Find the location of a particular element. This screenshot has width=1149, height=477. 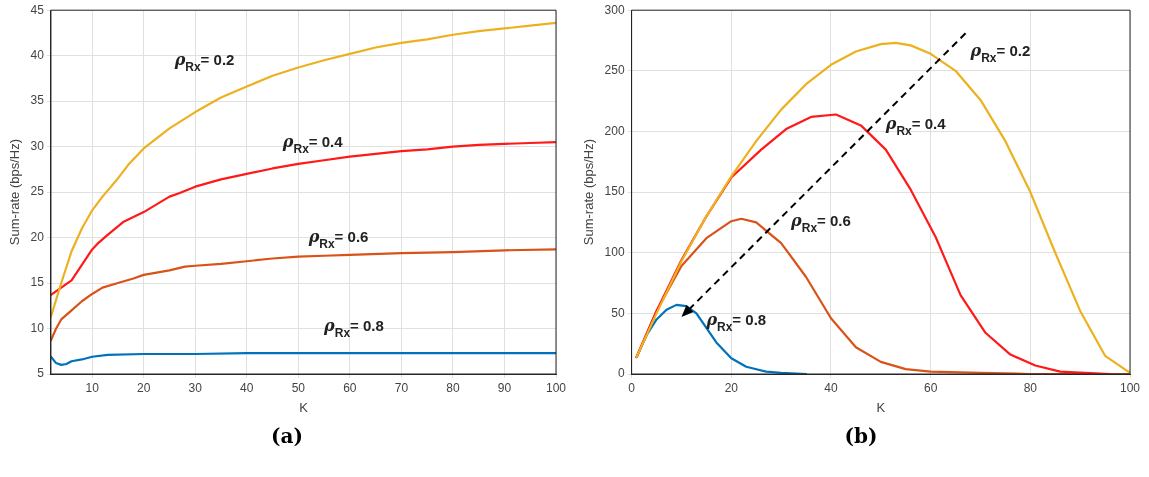

y-tick-label: 150 is located at coordinates (614, 191).